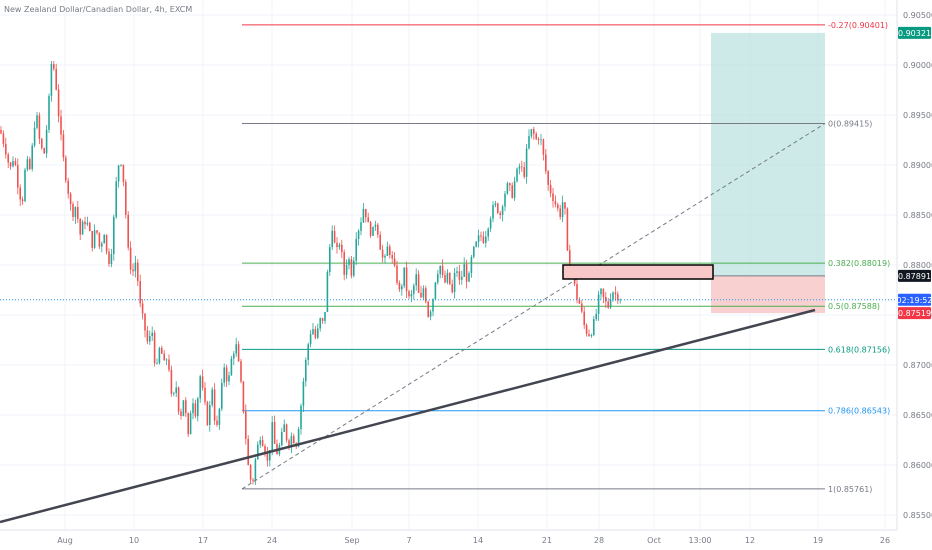 The image size is (932, 550). What do you see at coordinates (914, 265) in the screenshot?
I see `price-axis-background` at bounding box center [914, 265].